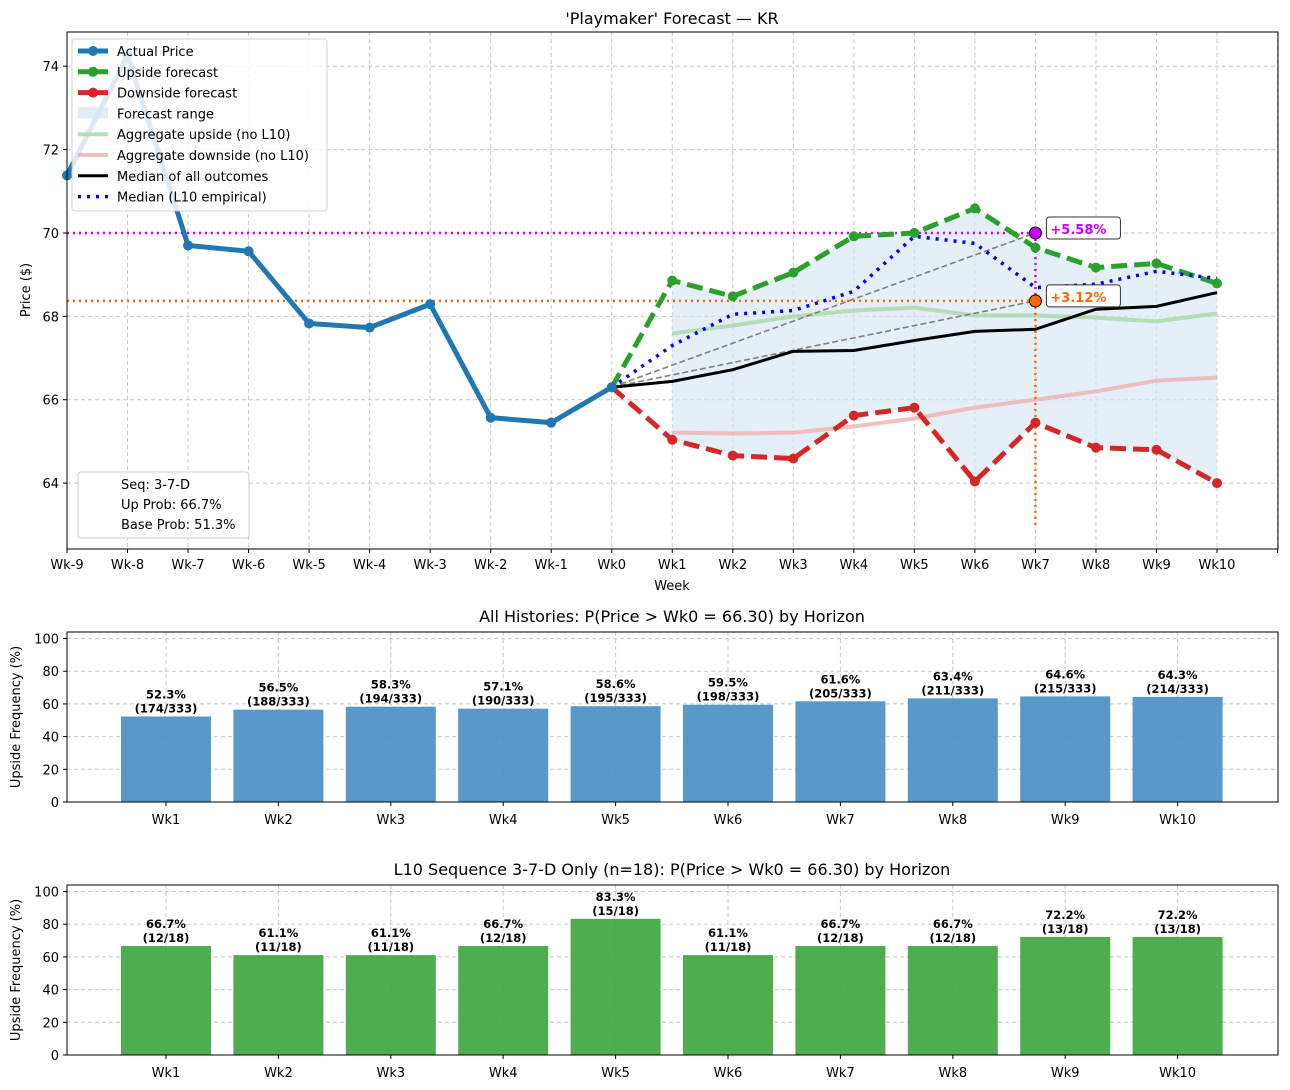 The image size is (1290, 1090). What do you see at coordinates (429, 565) in the screenshot?
I see `tick-label-x: Wk-3` at bounding box center [429, 565].